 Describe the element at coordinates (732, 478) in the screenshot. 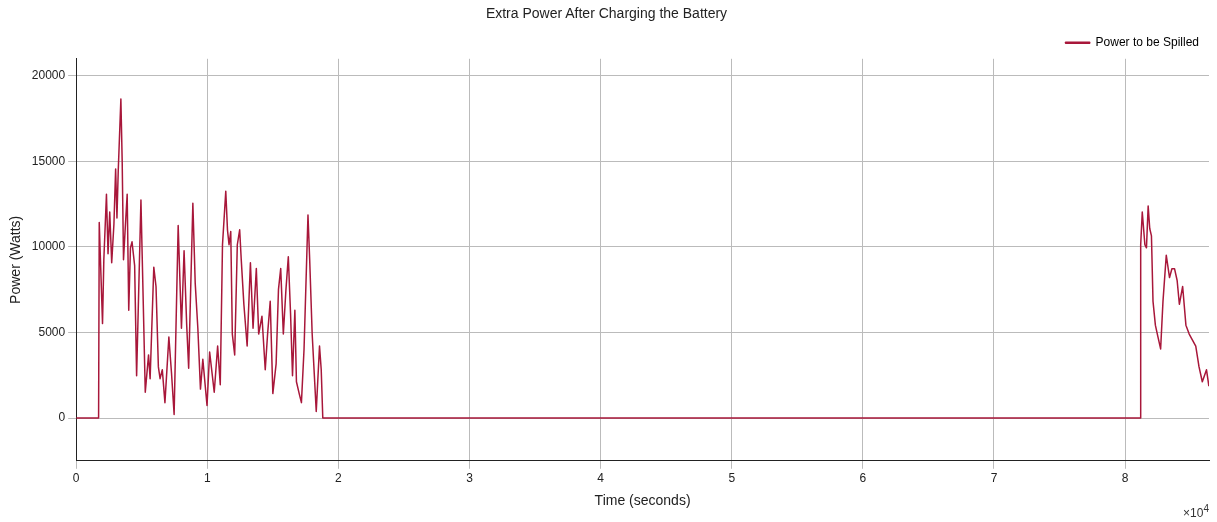

I see `x-tick-label: 5` at that location.